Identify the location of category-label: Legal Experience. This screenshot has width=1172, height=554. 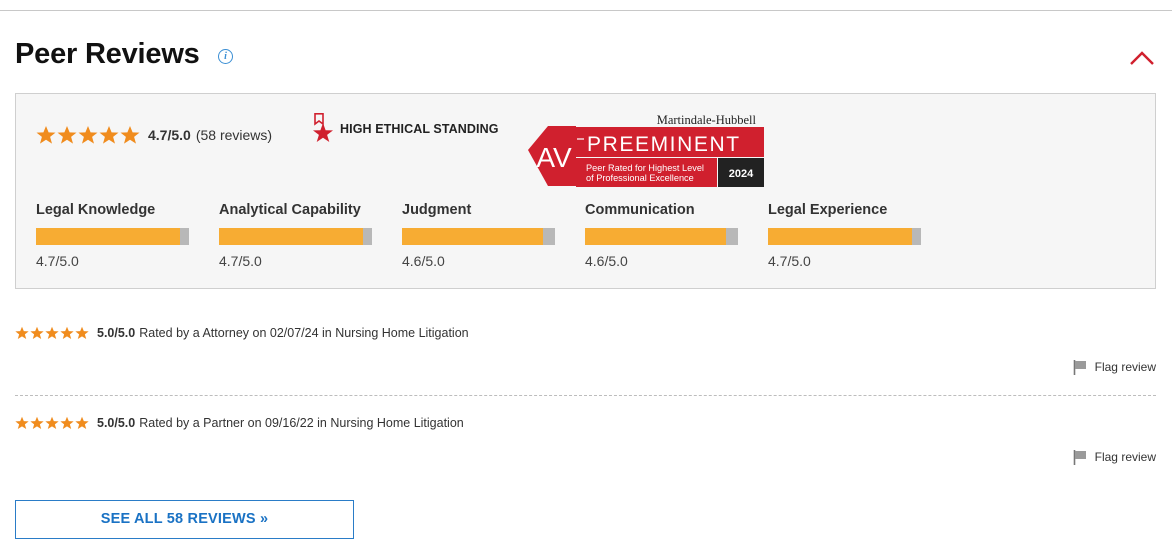
(828, 210).